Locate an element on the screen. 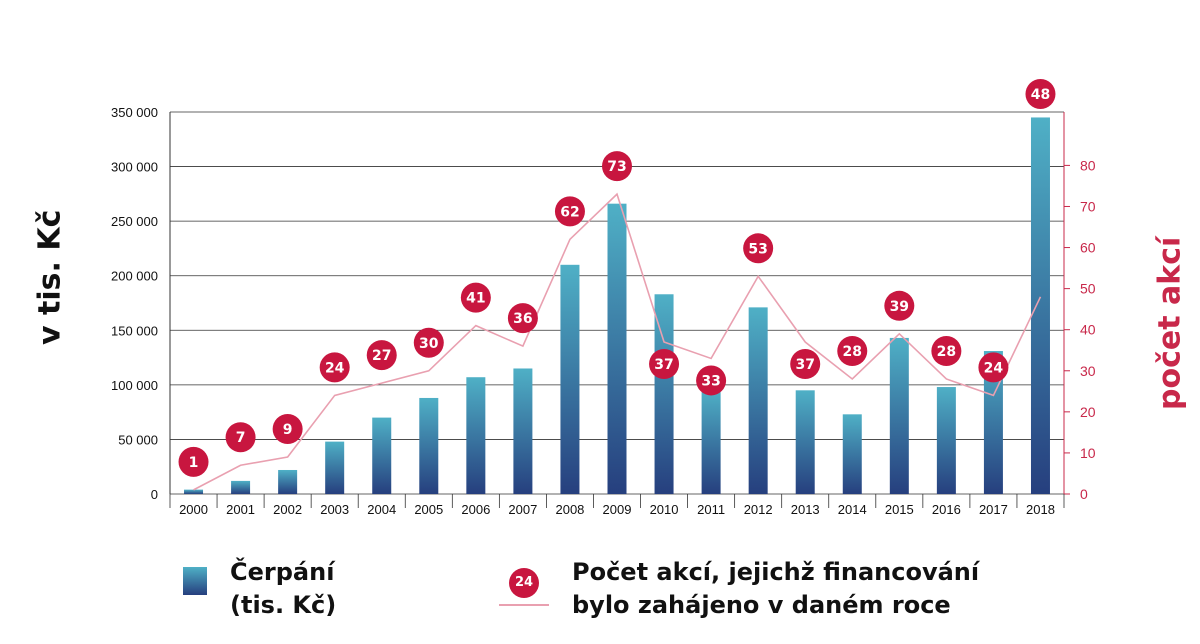  y2-tick-label: 0 is located at coordinates (1084, 494).